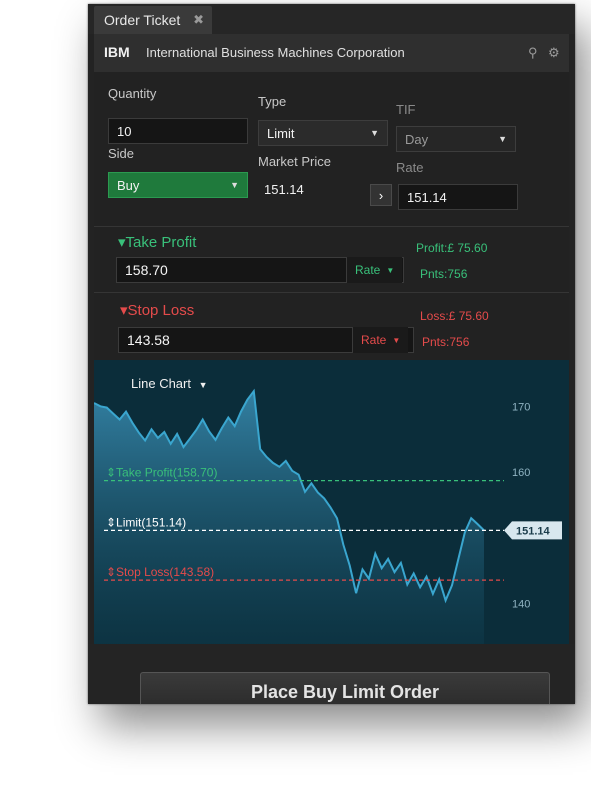 The image size is (591, 800). I want to click on place-order-button: Place Buy Limit Order, so click(345, 688).